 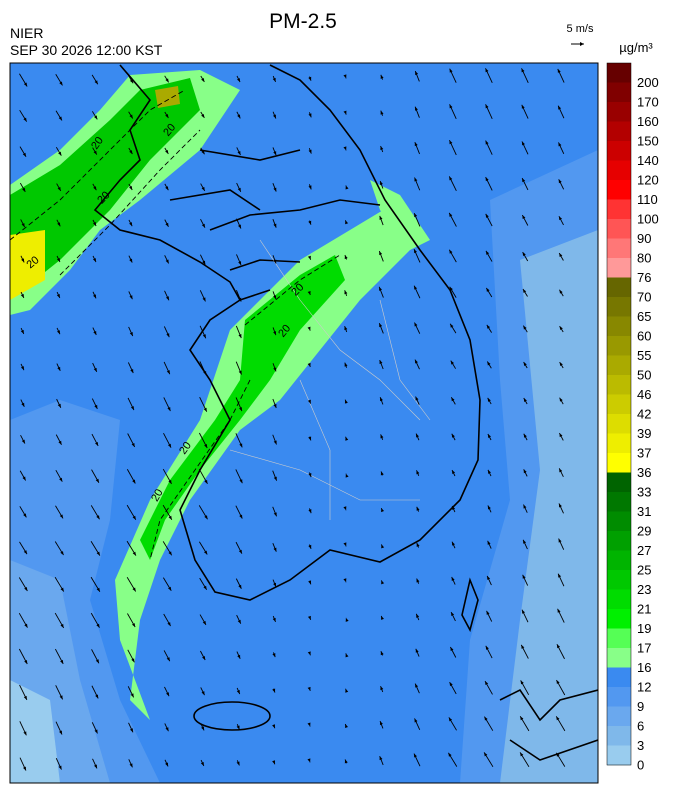 What do you see at coordinates (648, 160) in the screenshot?
I see `colorbar-label: 140` at bounding box center [648, 160].